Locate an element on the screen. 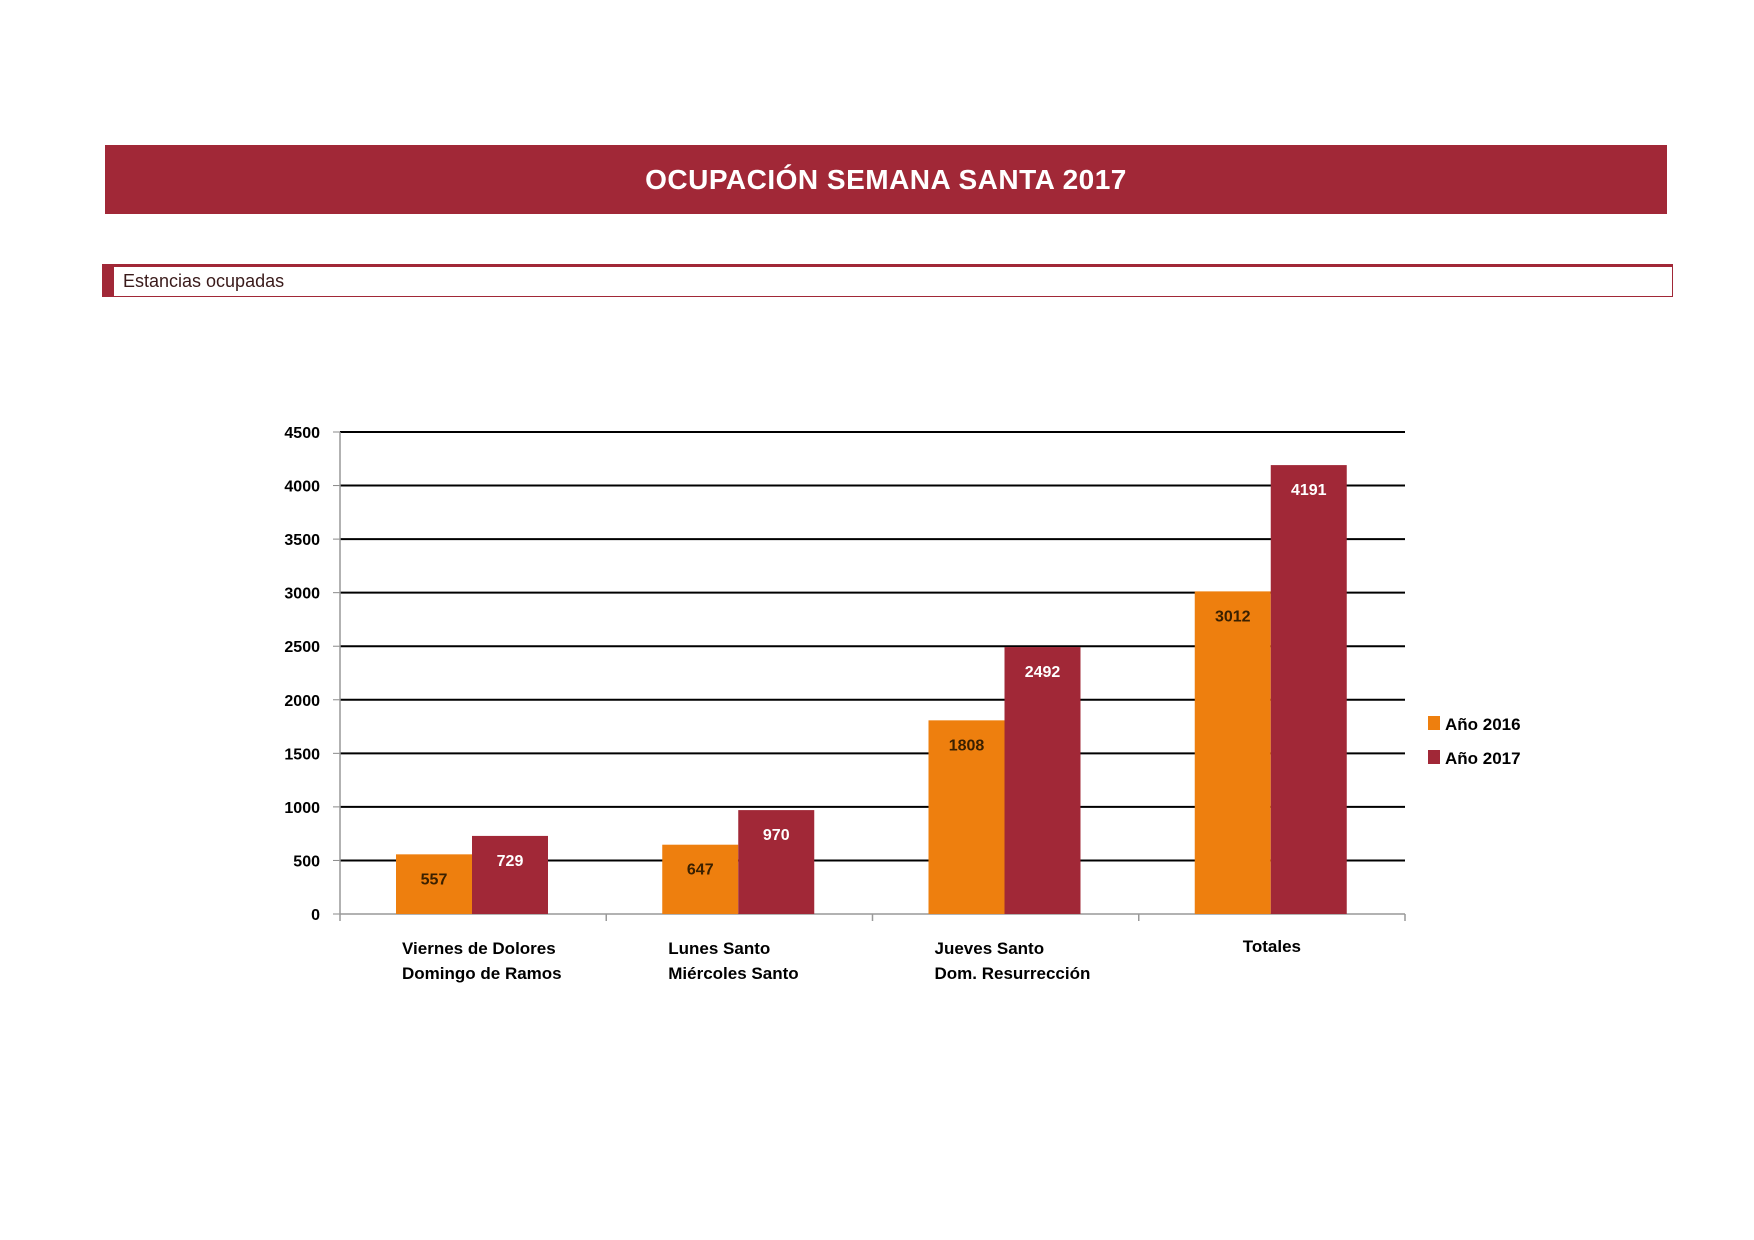 This screenshot has height=1240, width=1754. data-label: 647 is located at coordinates (700, 870).